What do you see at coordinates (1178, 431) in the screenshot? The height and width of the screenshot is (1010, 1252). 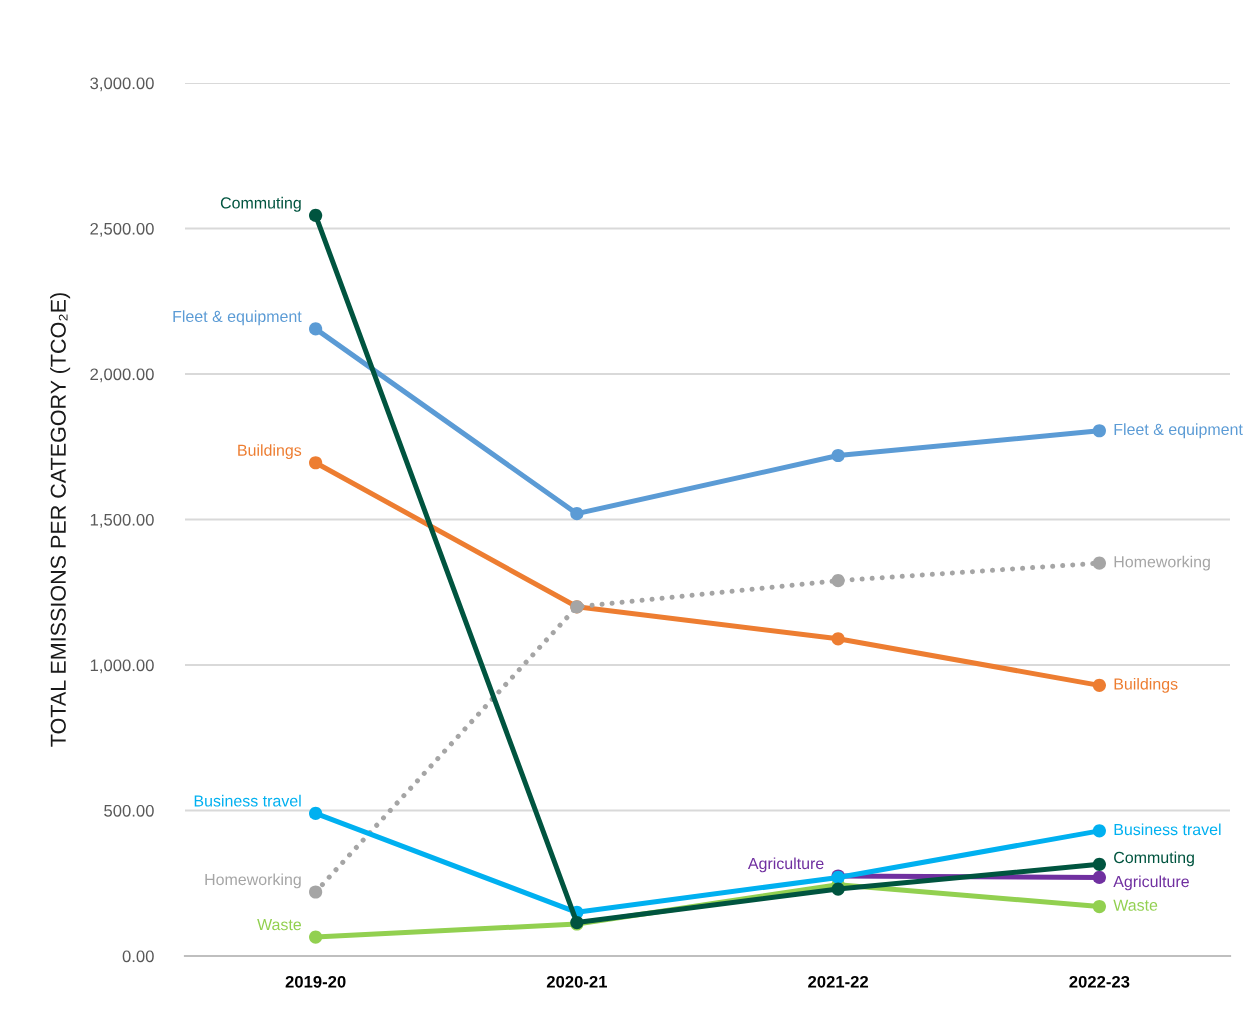 I see `text: Fleet & equipment` at bounding box center [1178, 431].